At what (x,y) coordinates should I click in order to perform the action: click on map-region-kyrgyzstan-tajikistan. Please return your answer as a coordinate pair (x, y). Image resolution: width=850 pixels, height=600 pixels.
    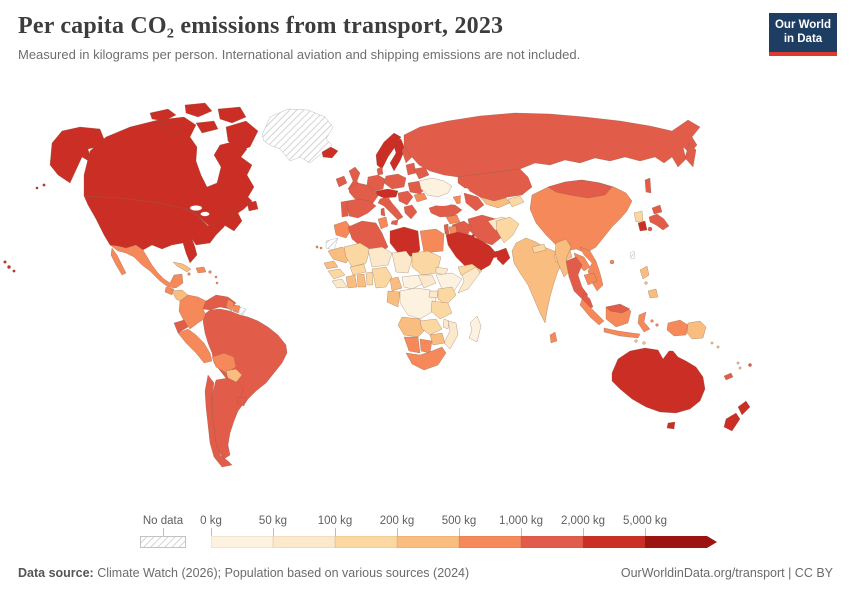
    Looking at the image, I should click on (516, 201).